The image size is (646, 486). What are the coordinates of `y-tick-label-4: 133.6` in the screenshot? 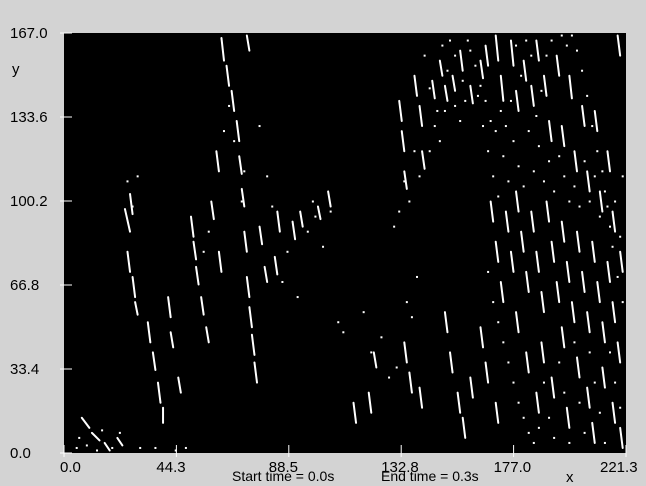 It's located at (29, 117).